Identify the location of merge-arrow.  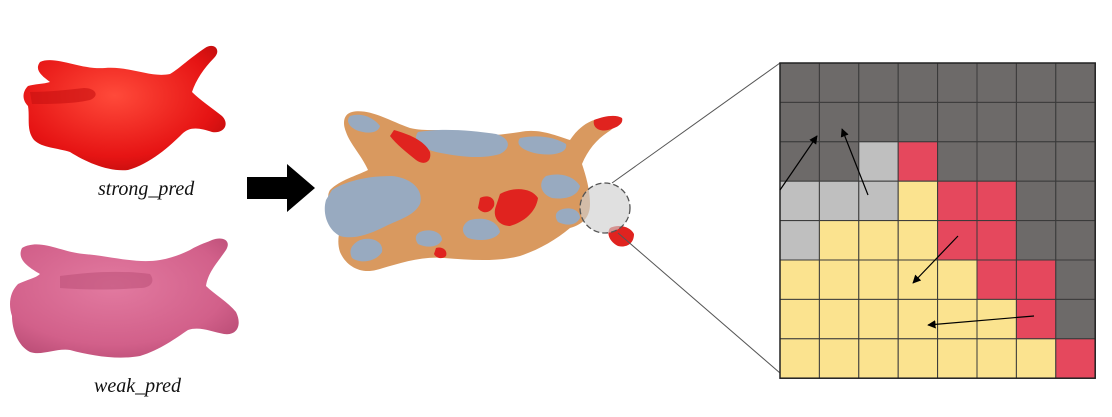
(281, 188).